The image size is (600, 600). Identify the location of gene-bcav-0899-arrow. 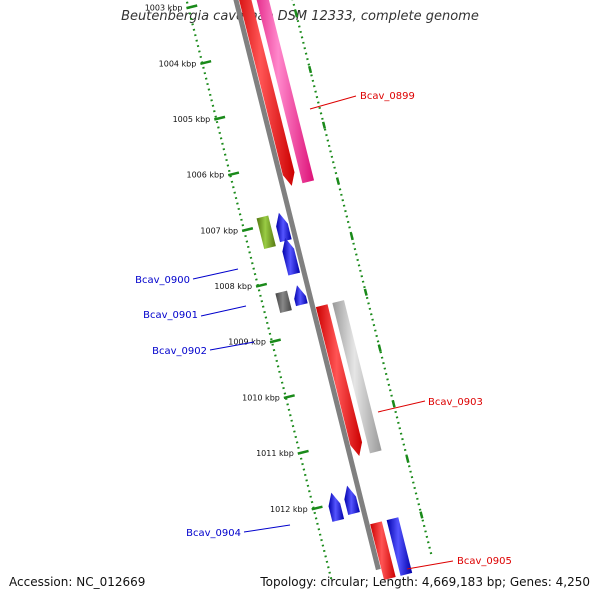
(267, 93).